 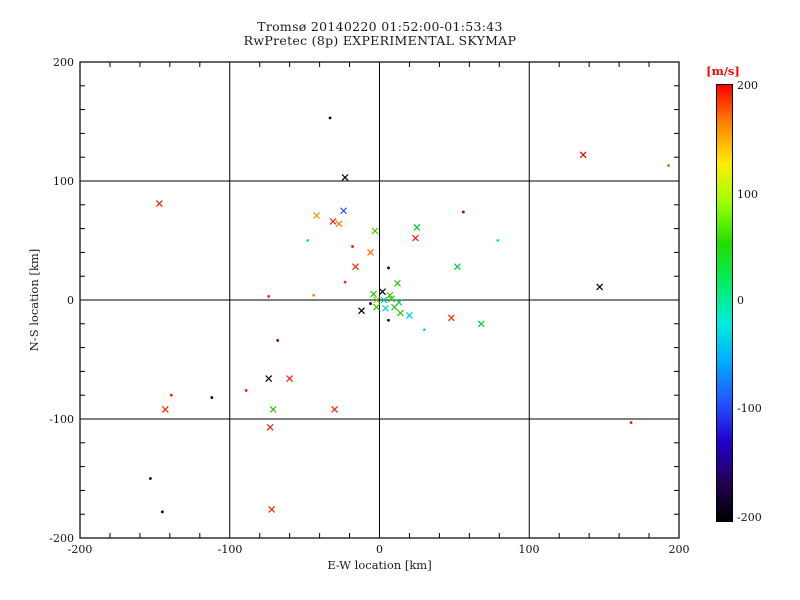 I want to click on y-tick-label: -100, so click(x=61, y=419).